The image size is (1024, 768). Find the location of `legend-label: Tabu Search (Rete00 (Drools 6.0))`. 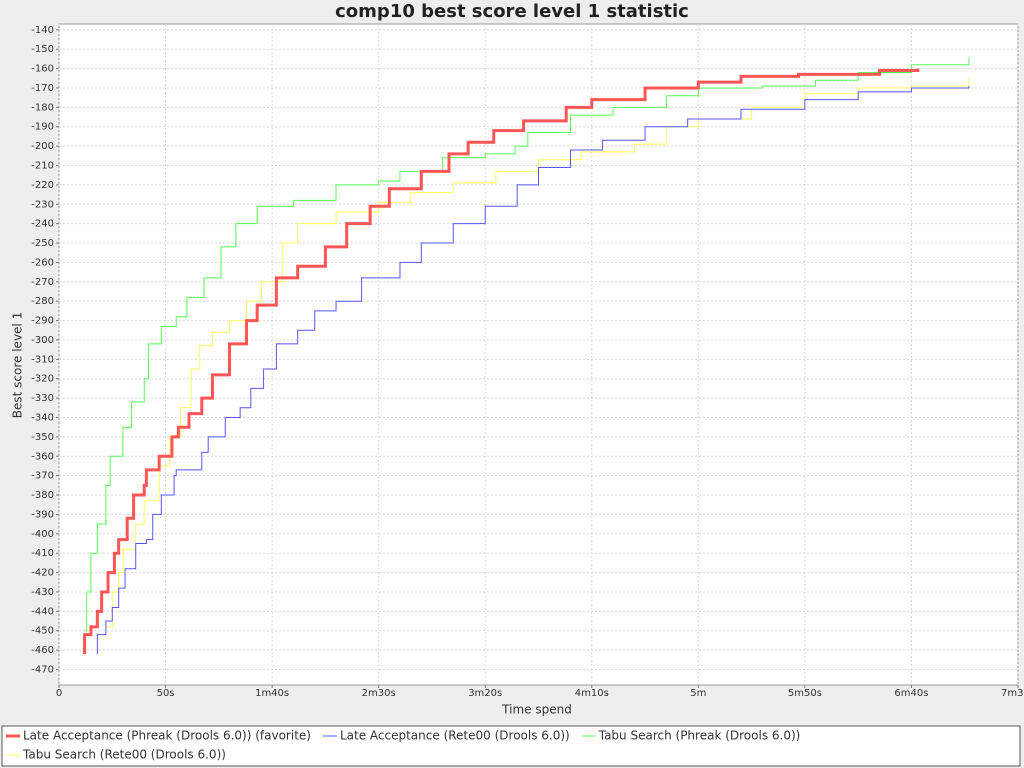

legend-label: Tabu Search (Rete00 (Drools 6.0)) is located at coordinates (124, 755).